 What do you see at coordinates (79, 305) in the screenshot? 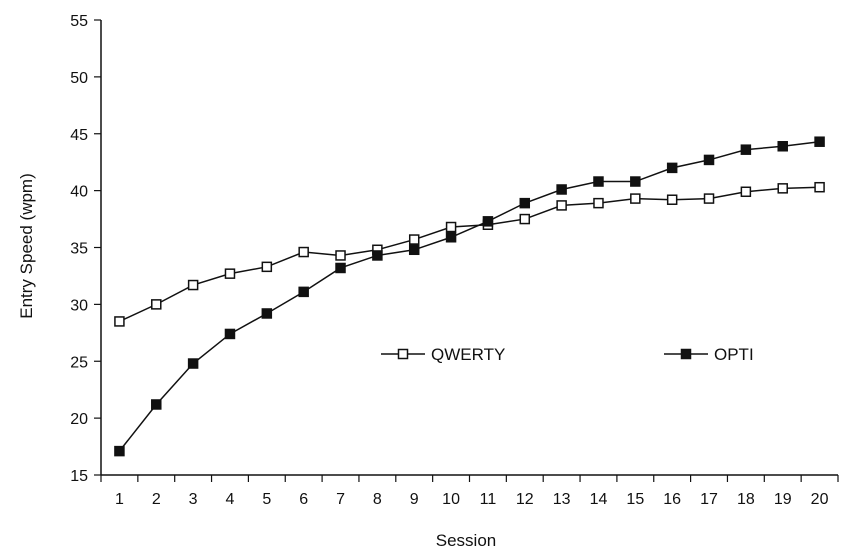
I see `y-tick-label: 30` at bounding box center [79, 305].